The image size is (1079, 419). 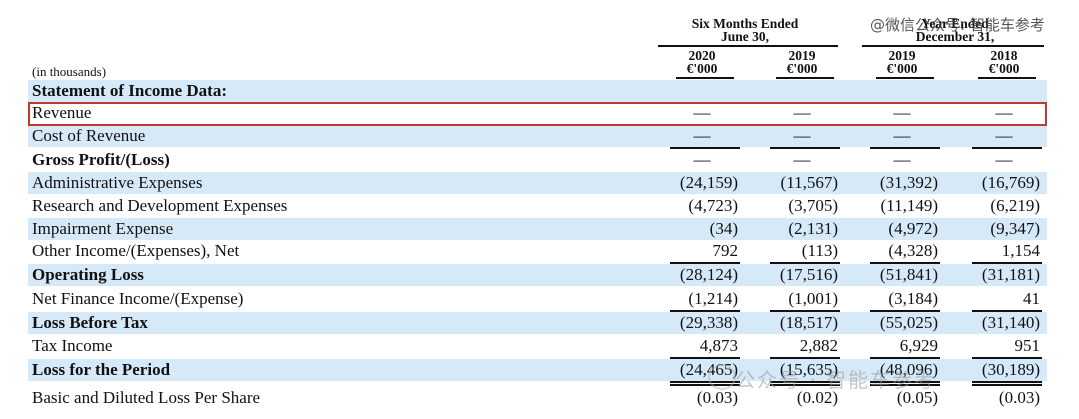 What do you see at coordinates (537, 136) in the screenshot?
I see `table-row: Cost of Revenue — — — —` at bounding box center [537, 136].